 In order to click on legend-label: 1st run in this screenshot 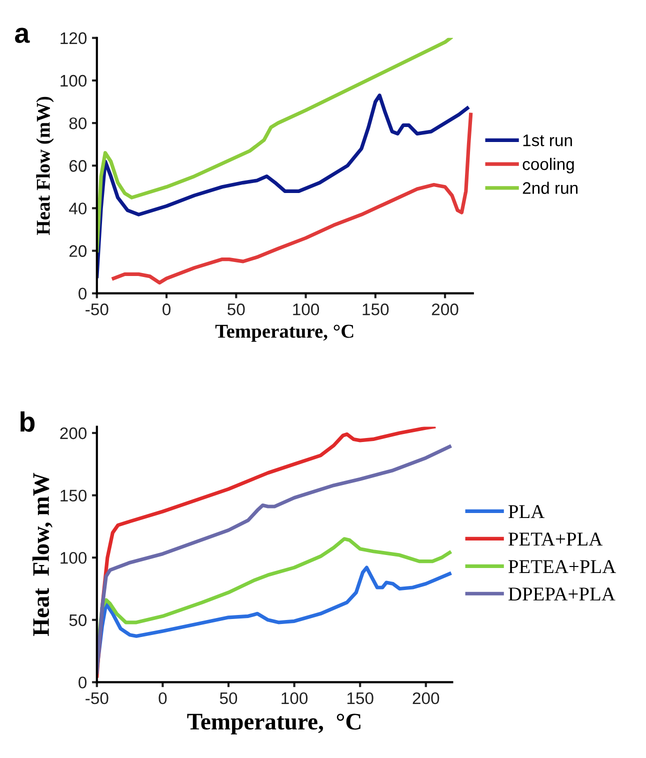, I will do `click(547, 140)`.